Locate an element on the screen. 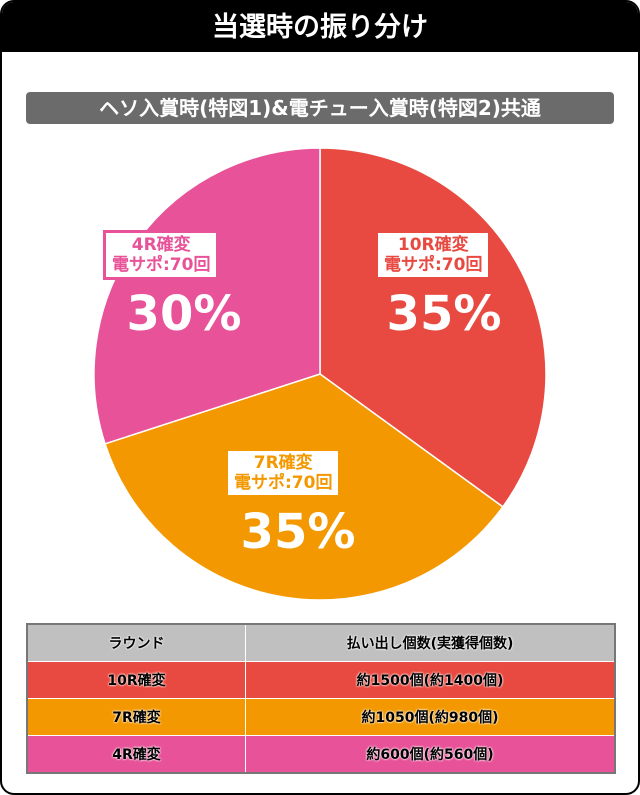  table-row: 4R確変 約600個(約560個) is located at coordinates (321, 754).